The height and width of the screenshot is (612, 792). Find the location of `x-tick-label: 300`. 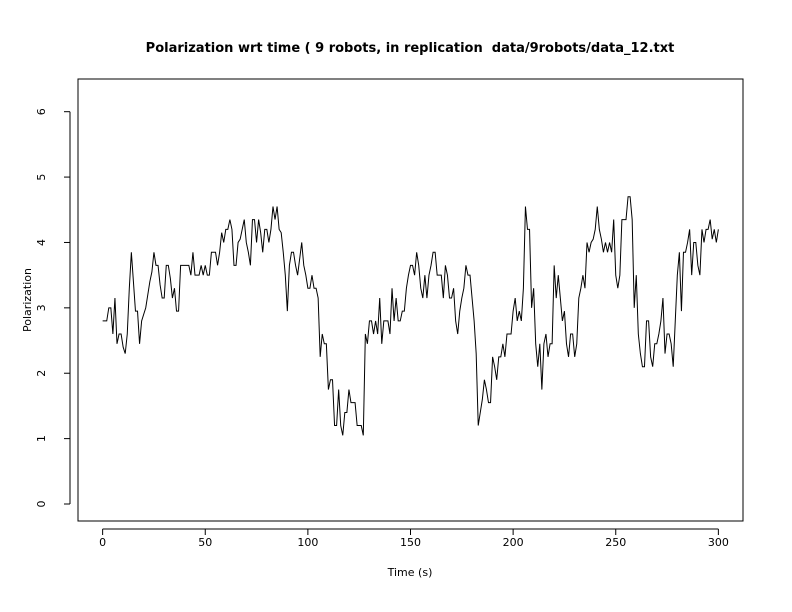

x-tick-label: 300 is located at coordinates (718, 542).